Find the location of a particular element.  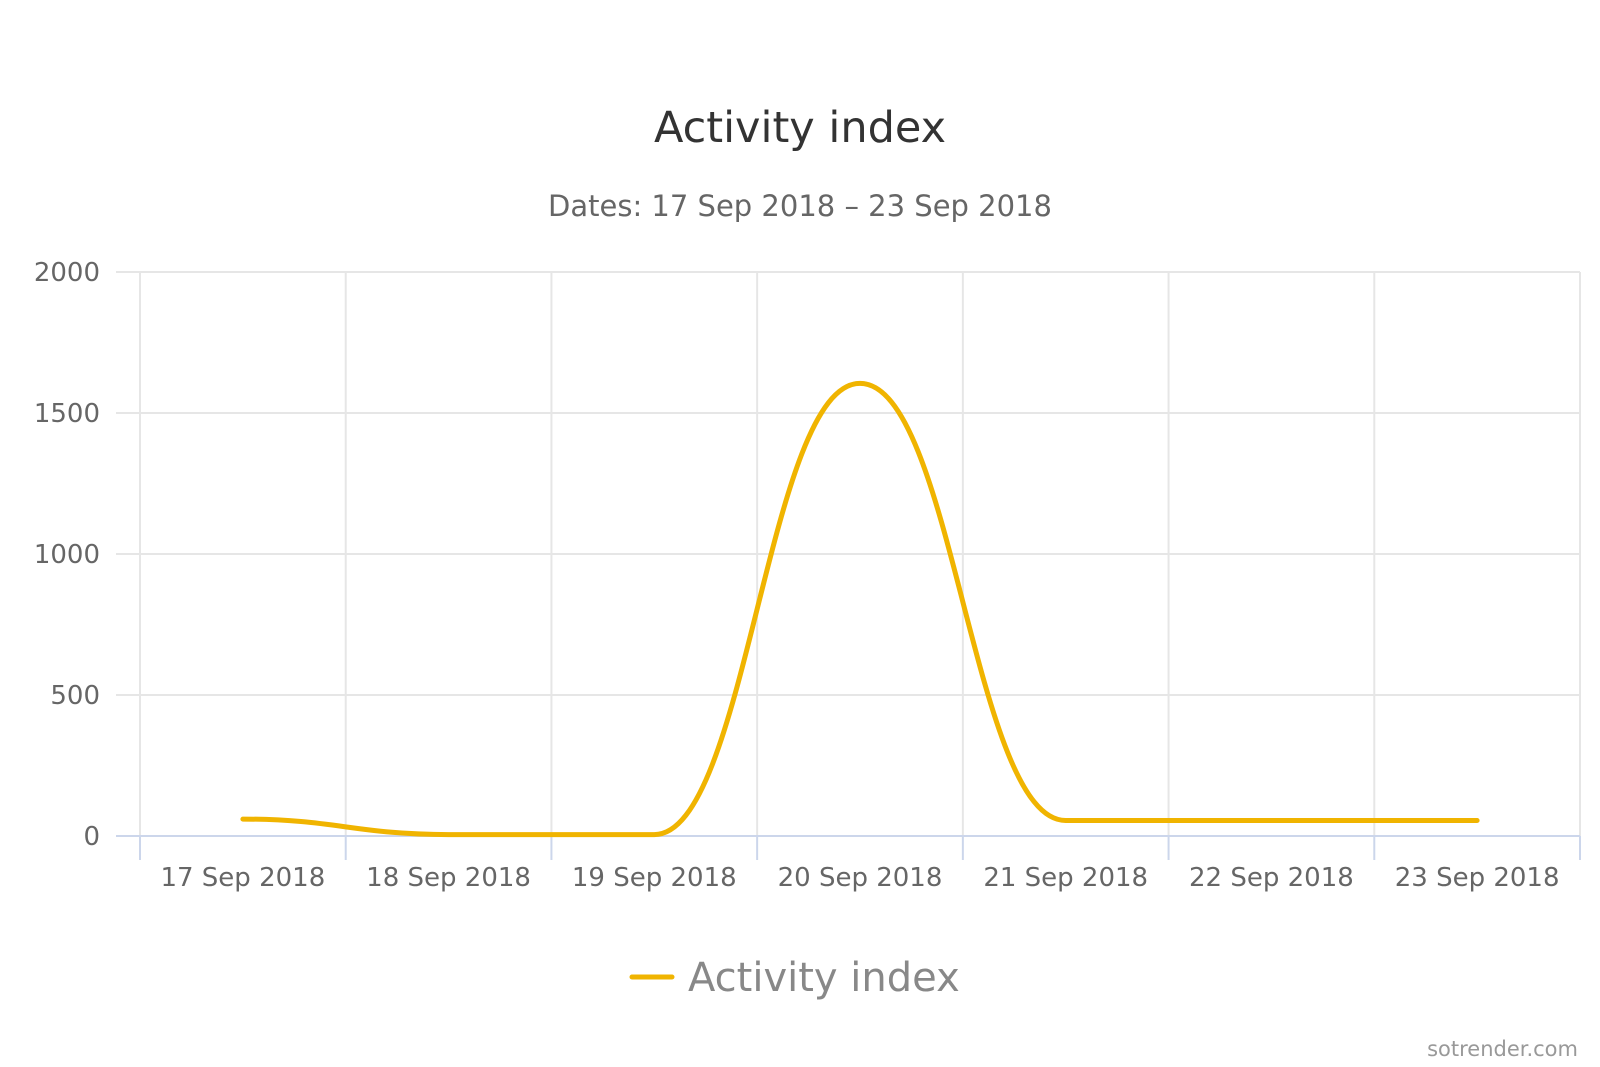

axis-layer is located at coordinates (848, 847).